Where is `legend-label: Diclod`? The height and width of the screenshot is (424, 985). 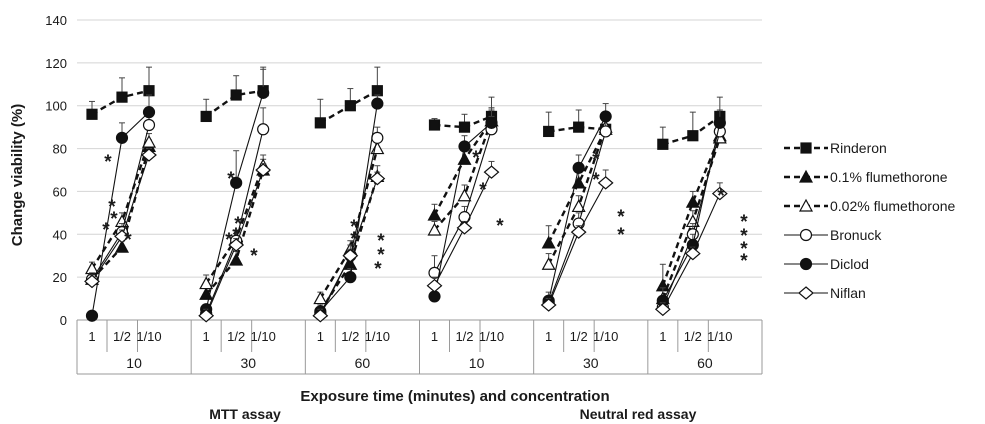
legend-label: Diclod is located at coordinates (849, 264).